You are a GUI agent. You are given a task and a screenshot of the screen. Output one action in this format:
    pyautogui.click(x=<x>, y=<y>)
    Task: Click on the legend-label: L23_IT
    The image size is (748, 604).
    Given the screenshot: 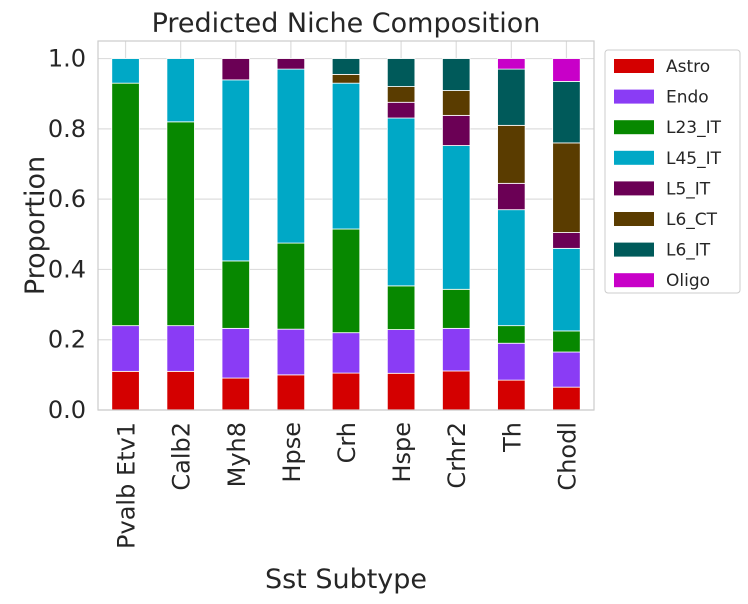 What is the action you would take?
    pyautogui.click(x=694, y=128)
    